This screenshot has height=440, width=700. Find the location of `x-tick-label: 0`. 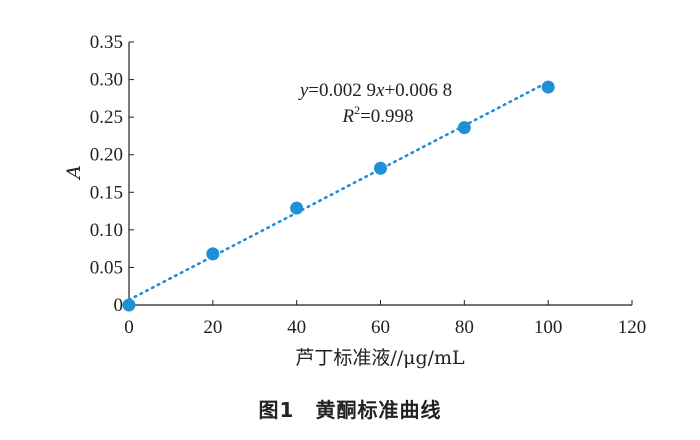

x-tick-label: 0 is located at coordinates (129, 327).